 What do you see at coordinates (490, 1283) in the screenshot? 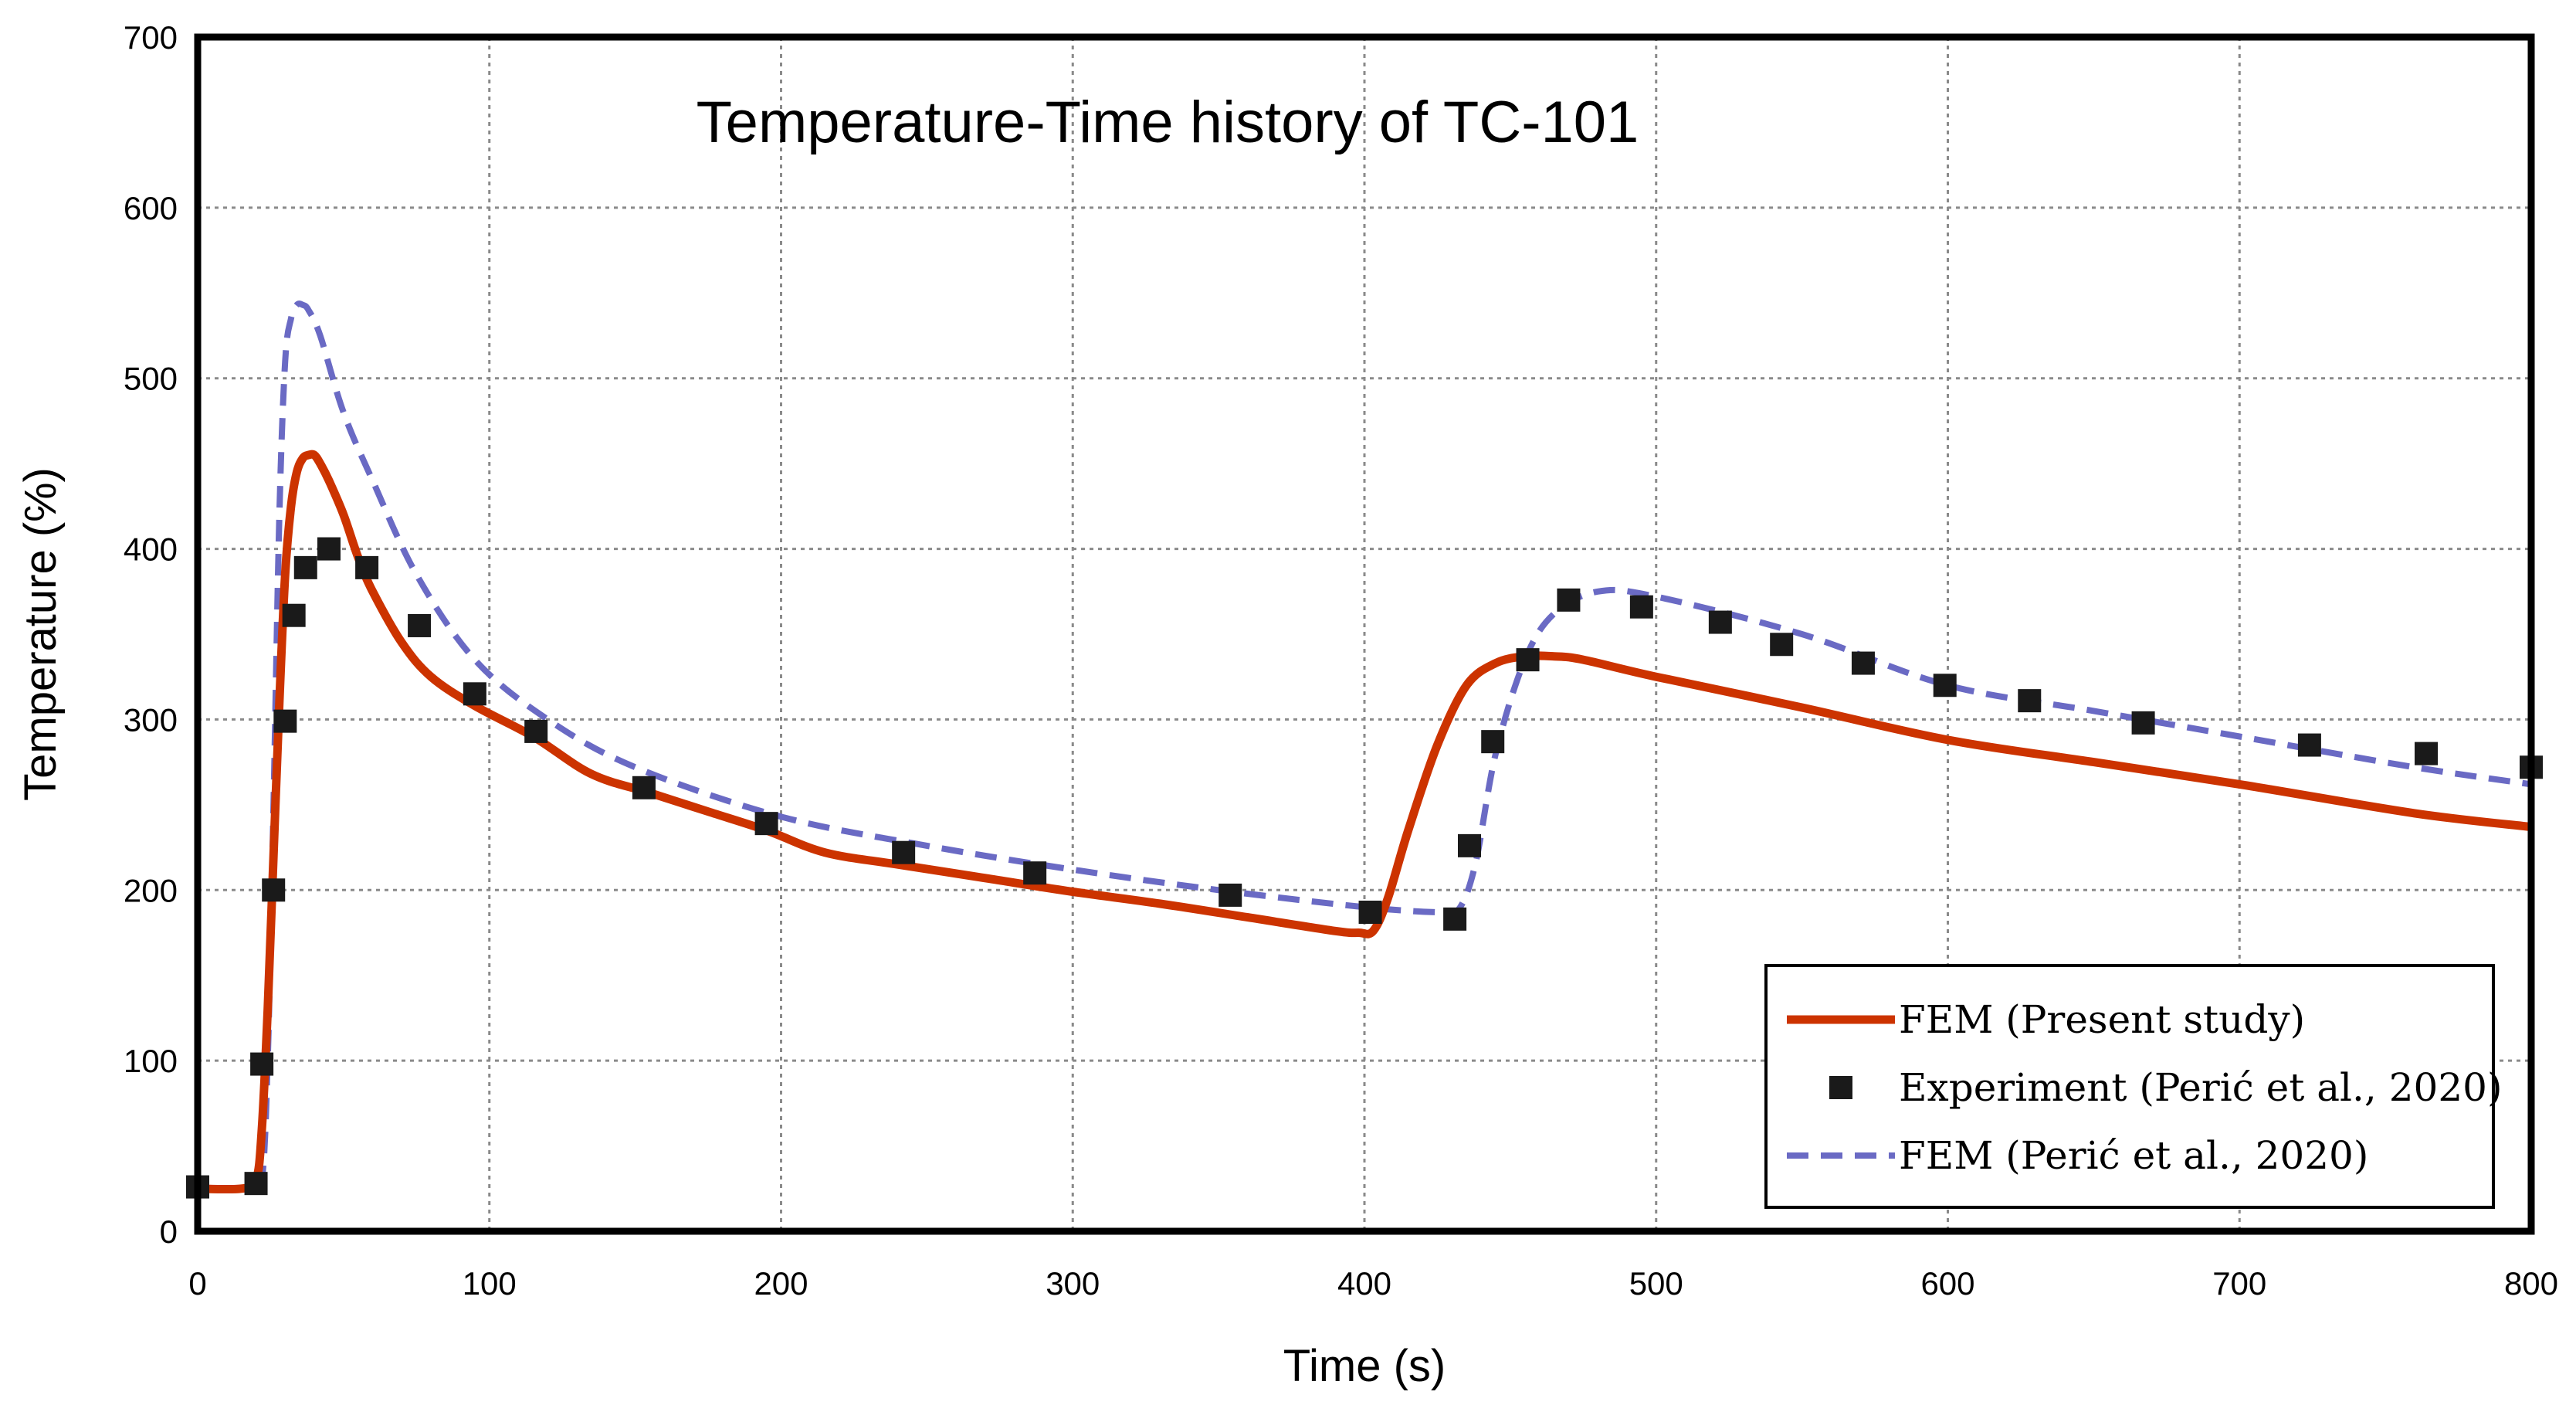
I see `x-tick-label: 100` at bounding box center [490, 1283].